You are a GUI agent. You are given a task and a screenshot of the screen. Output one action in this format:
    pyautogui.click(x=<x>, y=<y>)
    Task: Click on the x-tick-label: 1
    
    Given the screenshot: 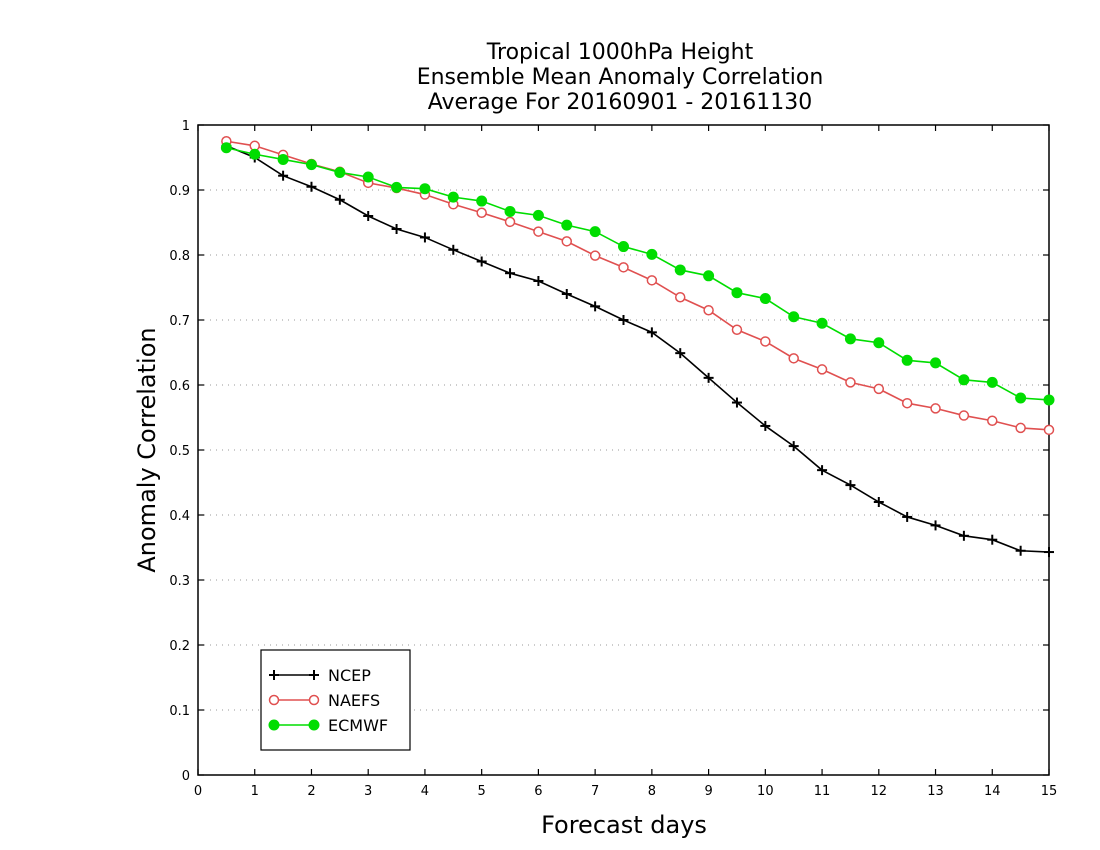 What is the action you would take?
    pyautogui.click(x=255, y=791)
    